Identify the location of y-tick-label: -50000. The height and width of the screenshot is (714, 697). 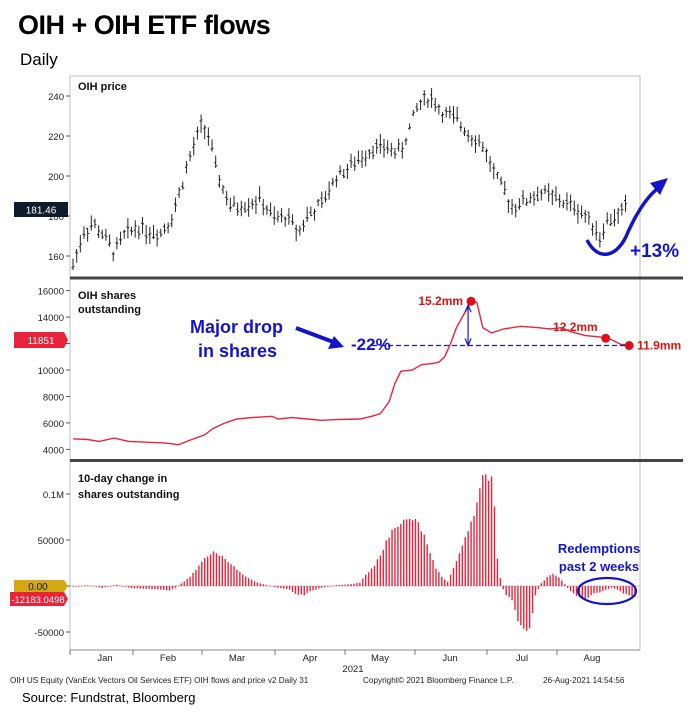
(49, 633).